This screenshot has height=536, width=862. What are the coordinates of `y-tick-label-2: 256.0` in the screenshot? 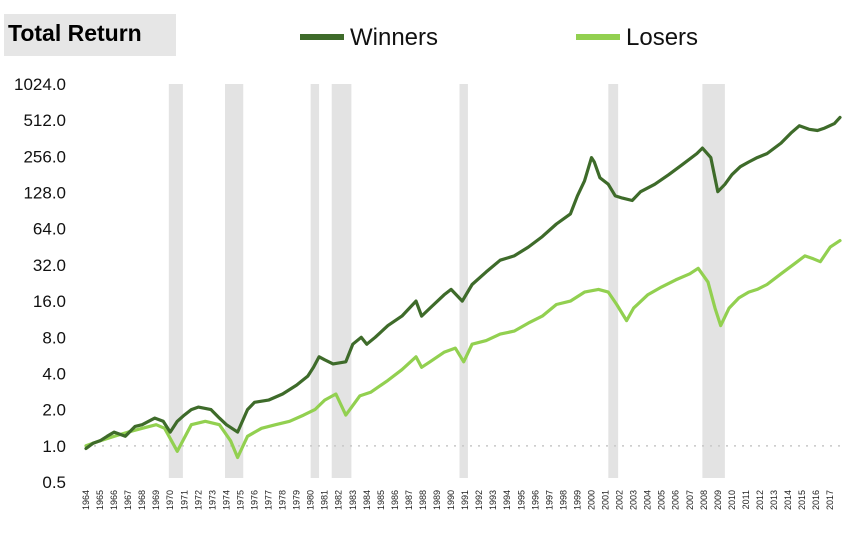 It's located at (44, 156).